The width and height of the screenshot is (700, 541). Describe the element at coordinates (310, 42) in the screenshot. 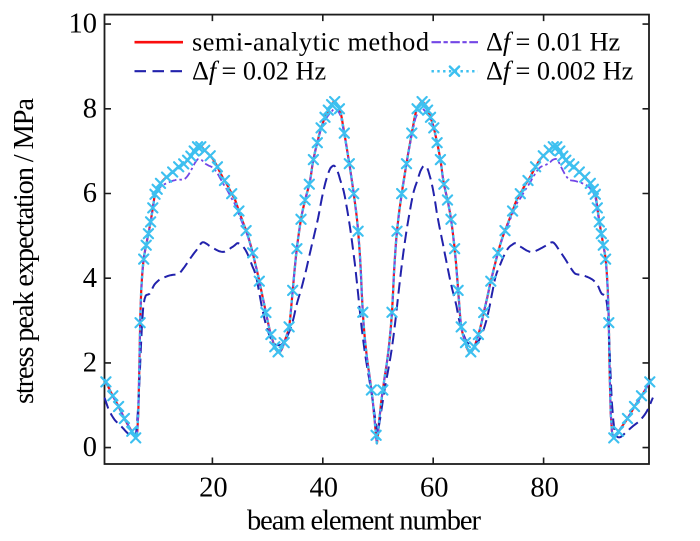

I see `svg-text: semi-analytic method` at that location.